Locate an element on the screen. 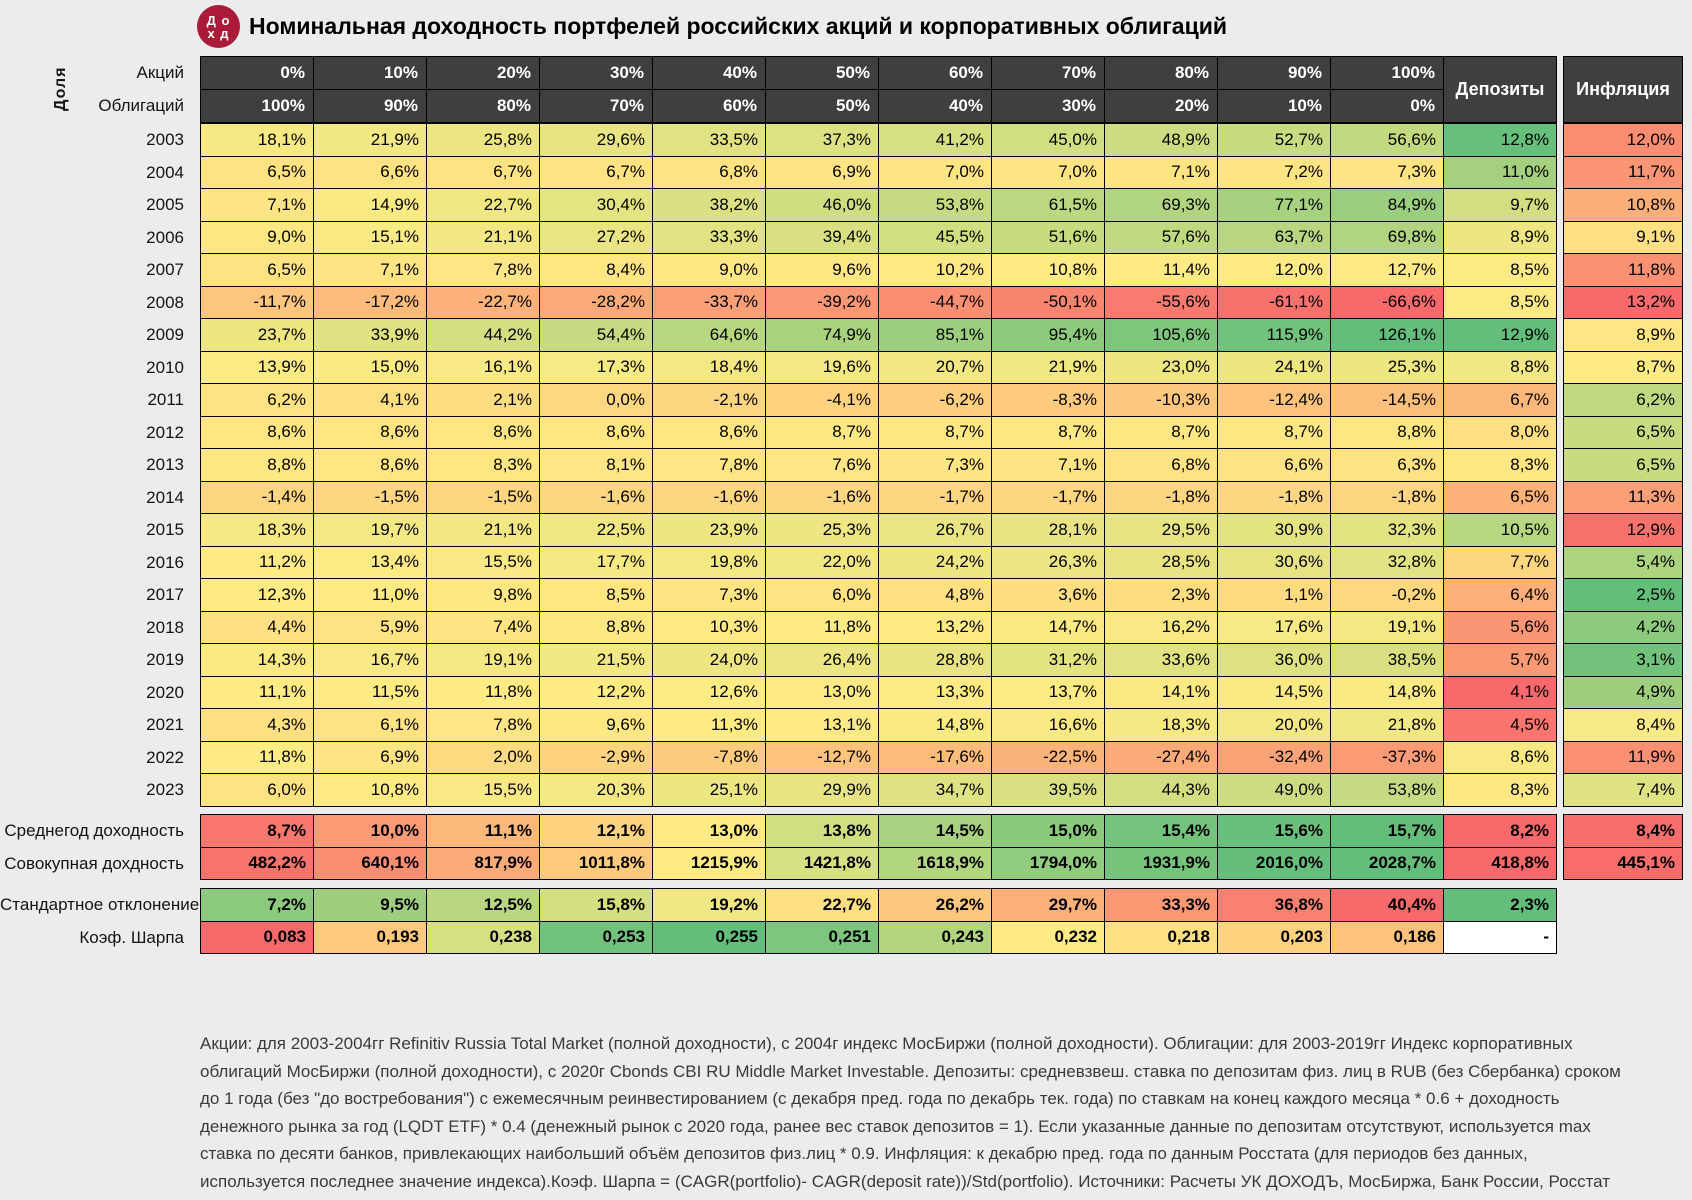 The image size is (1692, 1200). matrix-cell: -1,6% is located at coordinates (822, 497).